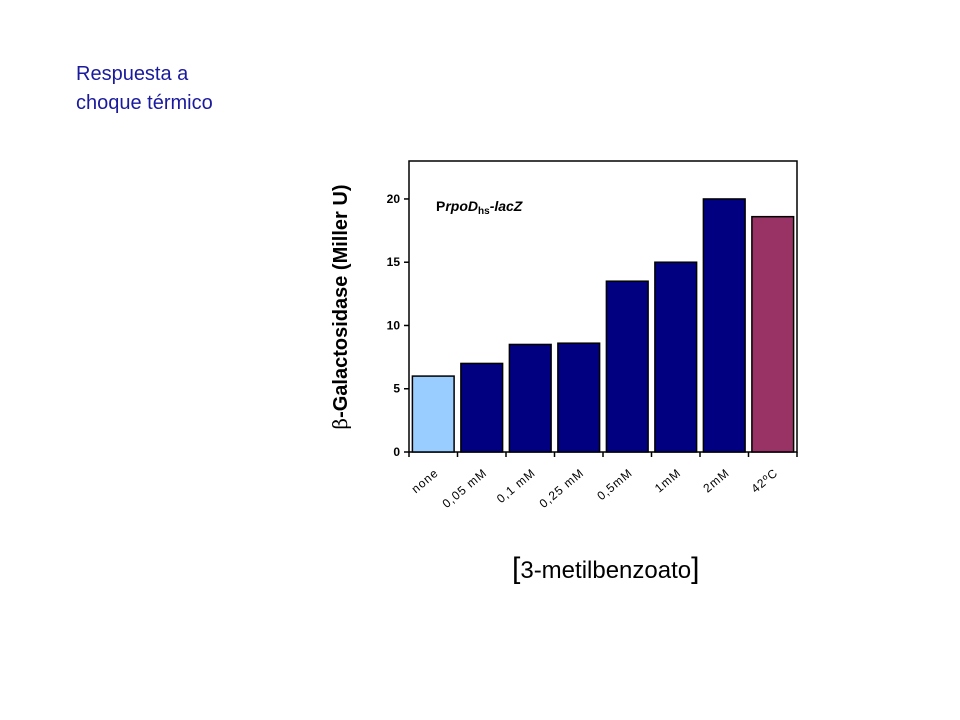  What do you see at coordinates (668, 481) in the screenshot?
I see `x-category-label: 1mM` at bounding box center [668, 481].